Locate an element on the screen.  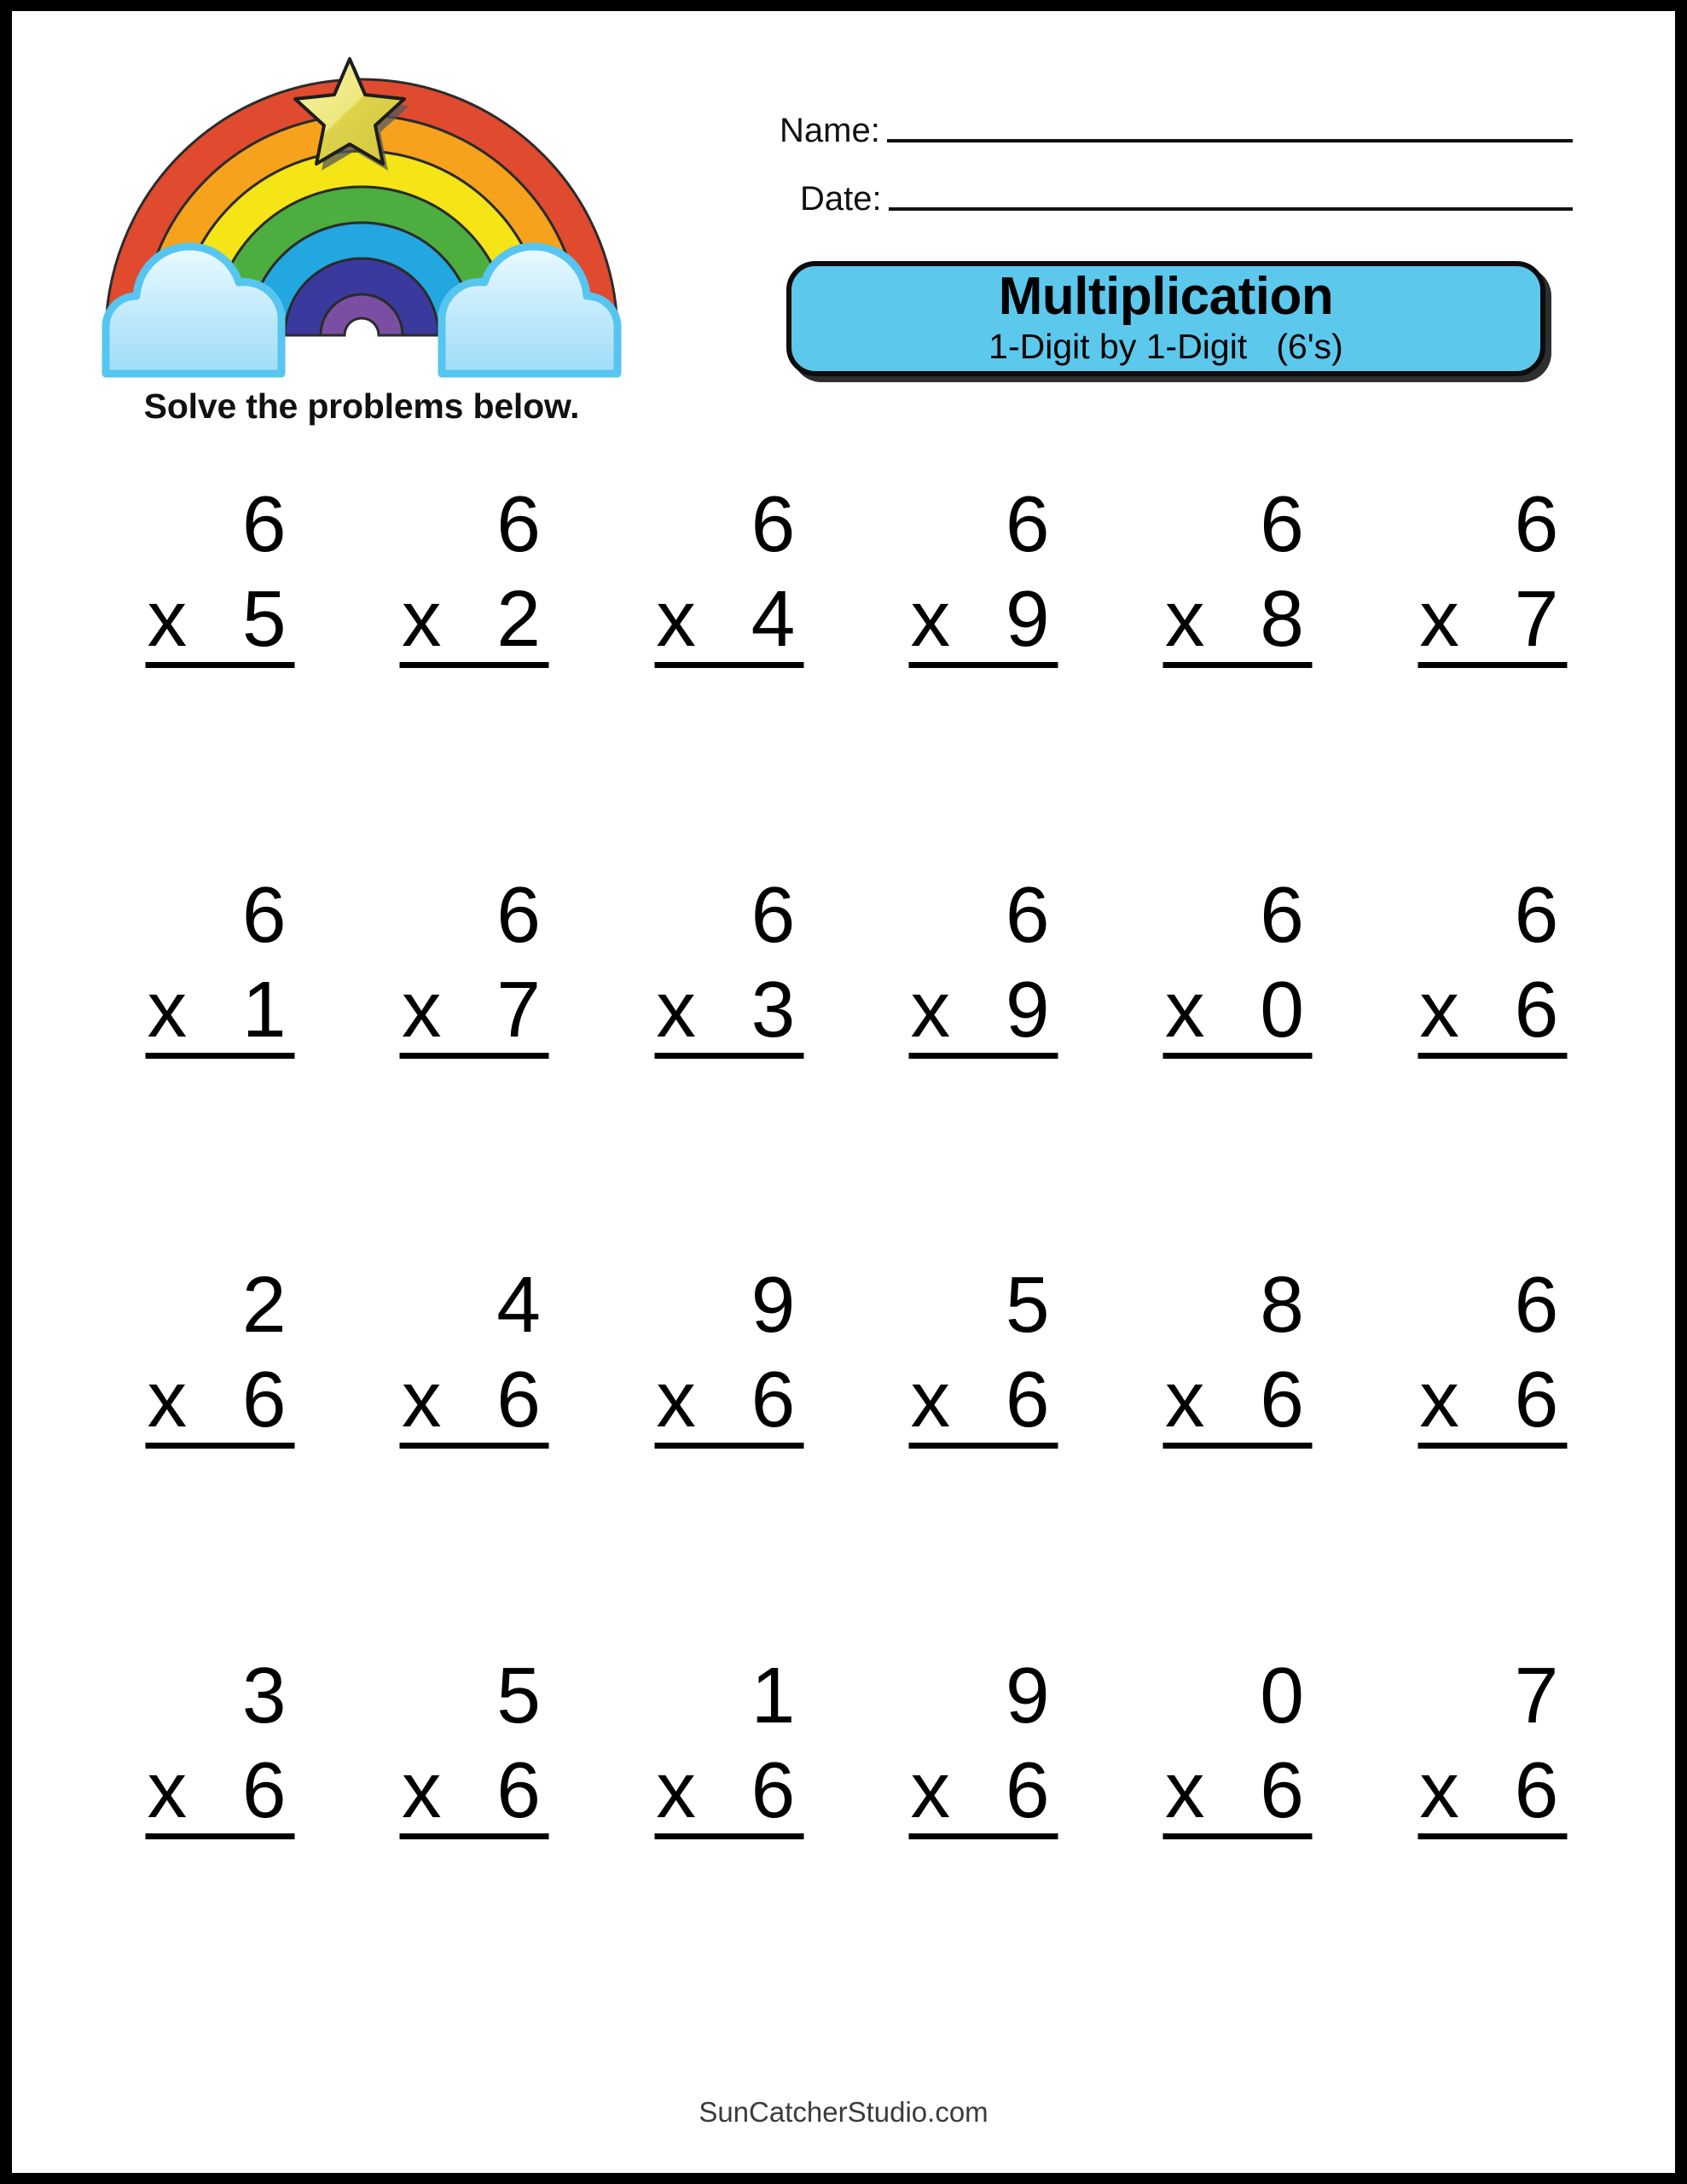
problem-multiplier: 9 is located at coordinates (1027, 1009).